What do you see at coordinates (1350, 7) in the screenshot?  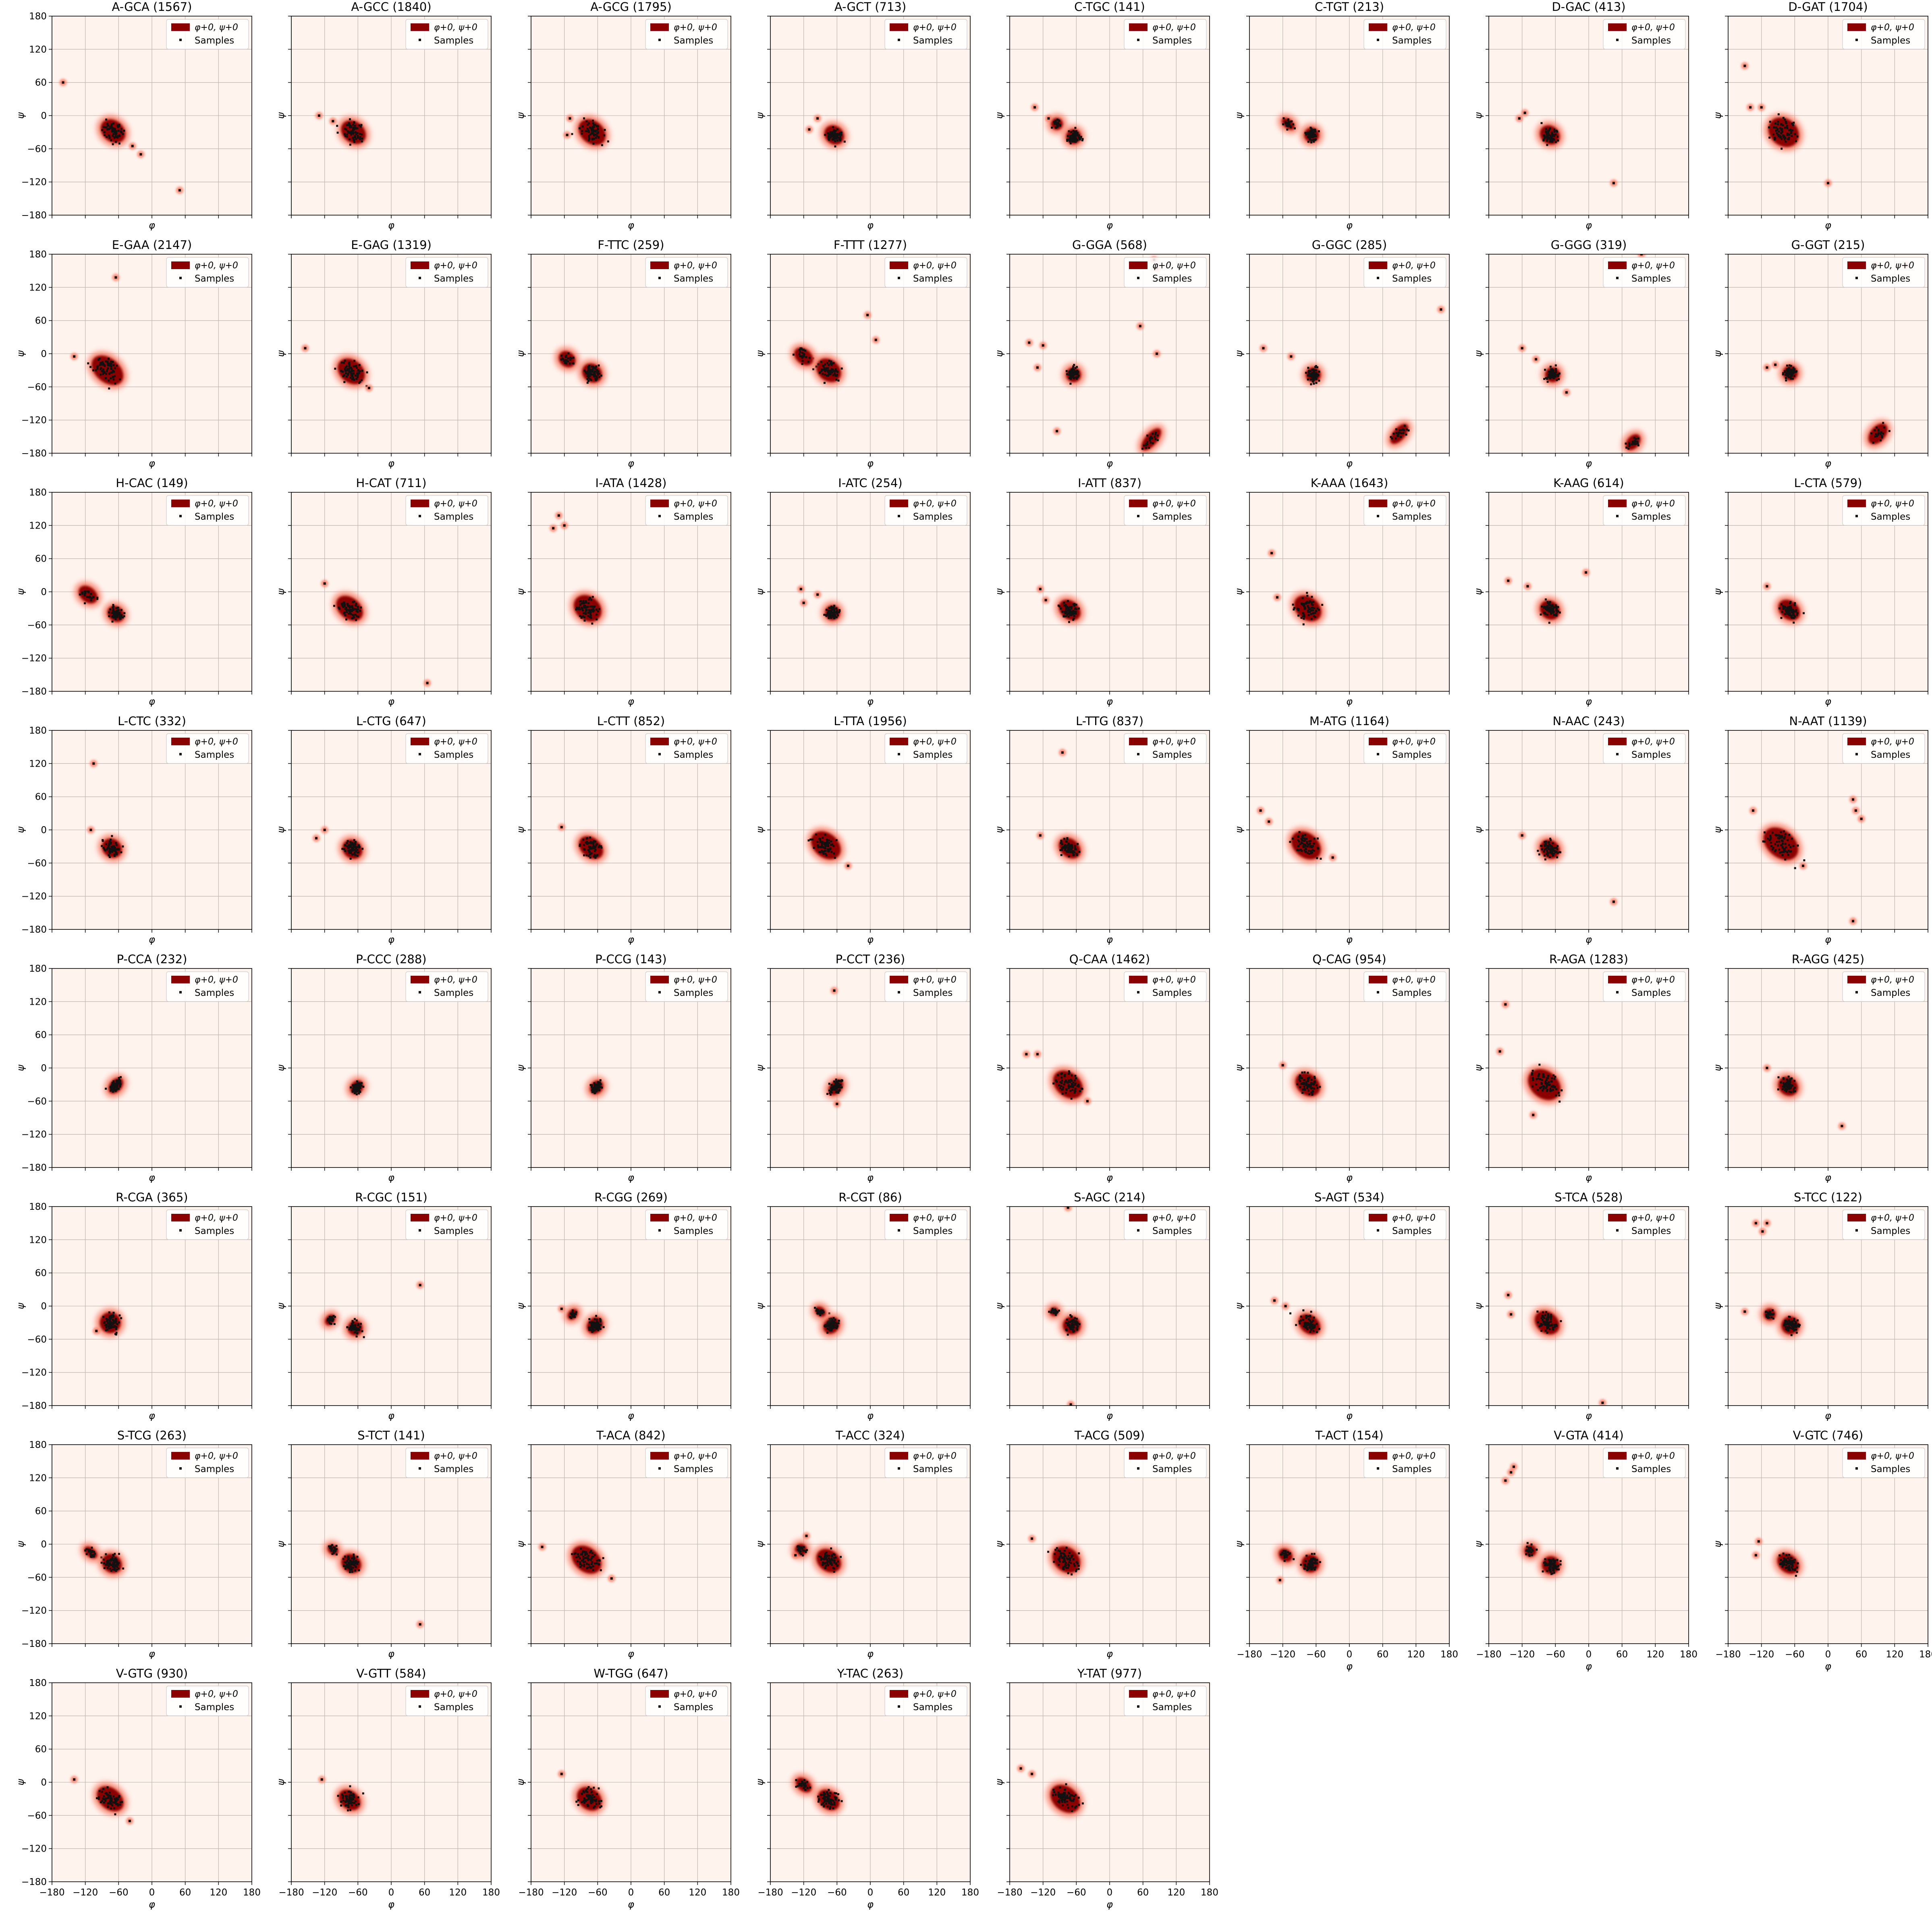 I see `panel-title: C-TGT (213)` at bounding box center [1350, 7].